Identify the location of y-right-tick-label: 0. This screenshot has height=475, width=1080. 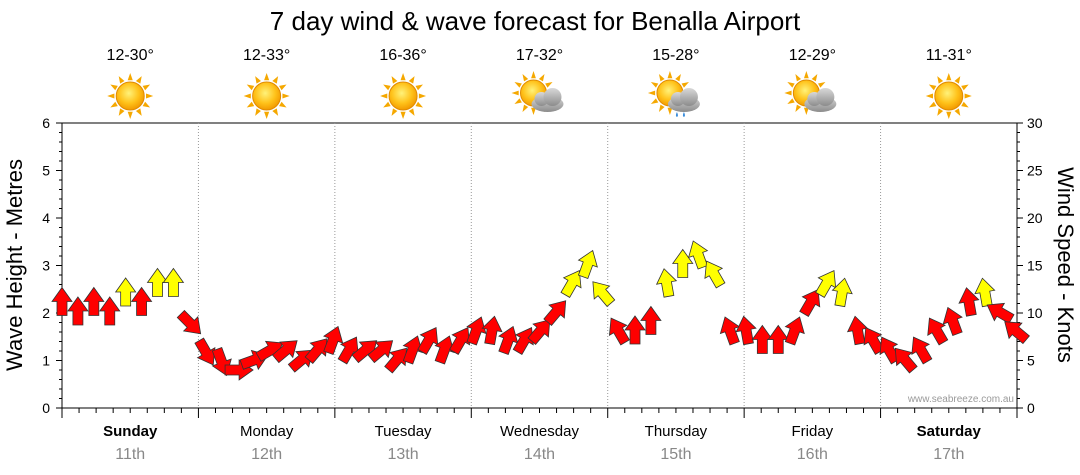
(1031, 408).